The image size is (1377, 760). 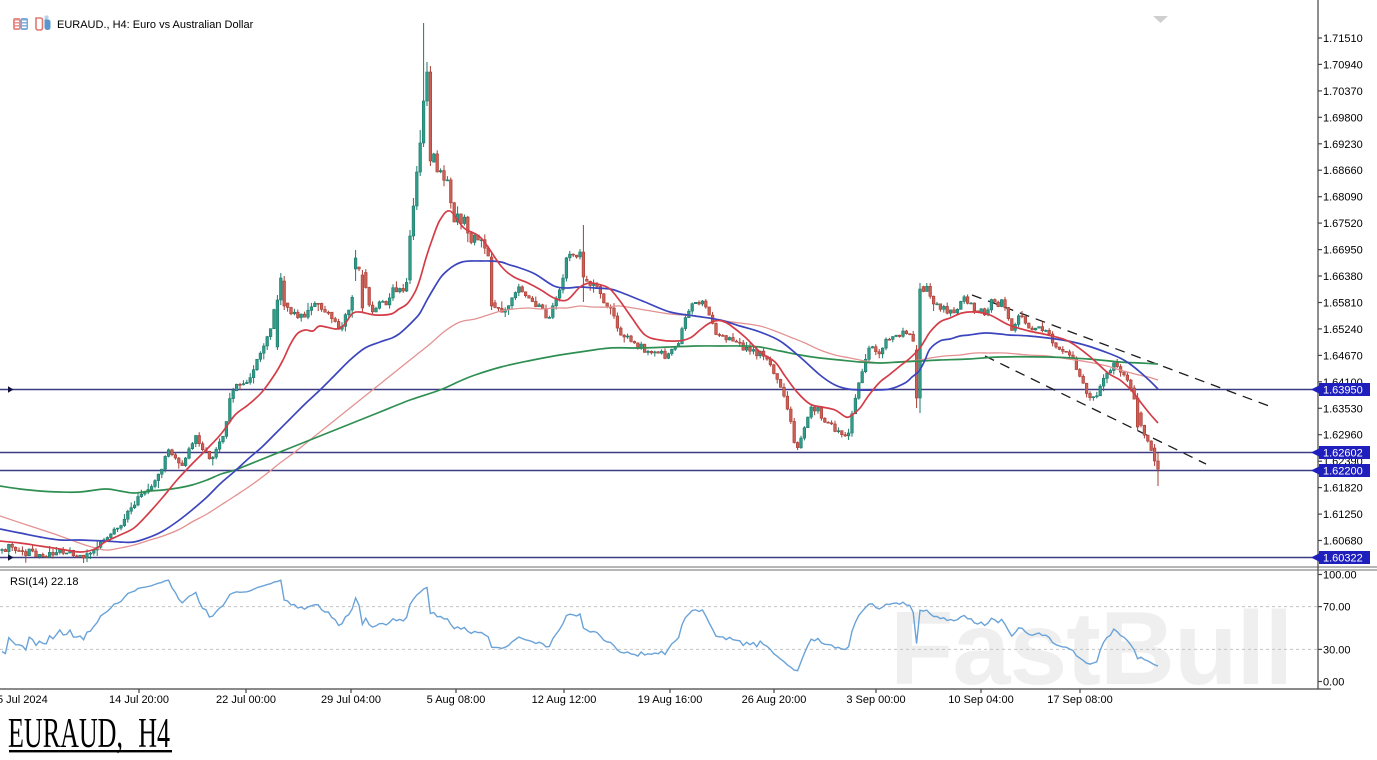 What do you see at coordinates (456, 700) in the screenshot?
I see `svg-text: 5 Aug 08:00` at bounding box center [456, 700].